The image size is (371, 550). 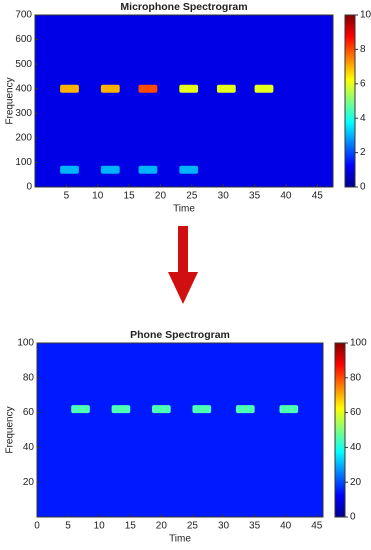 I want to click on y-tick-label: 40, so click(x=29, y=447).